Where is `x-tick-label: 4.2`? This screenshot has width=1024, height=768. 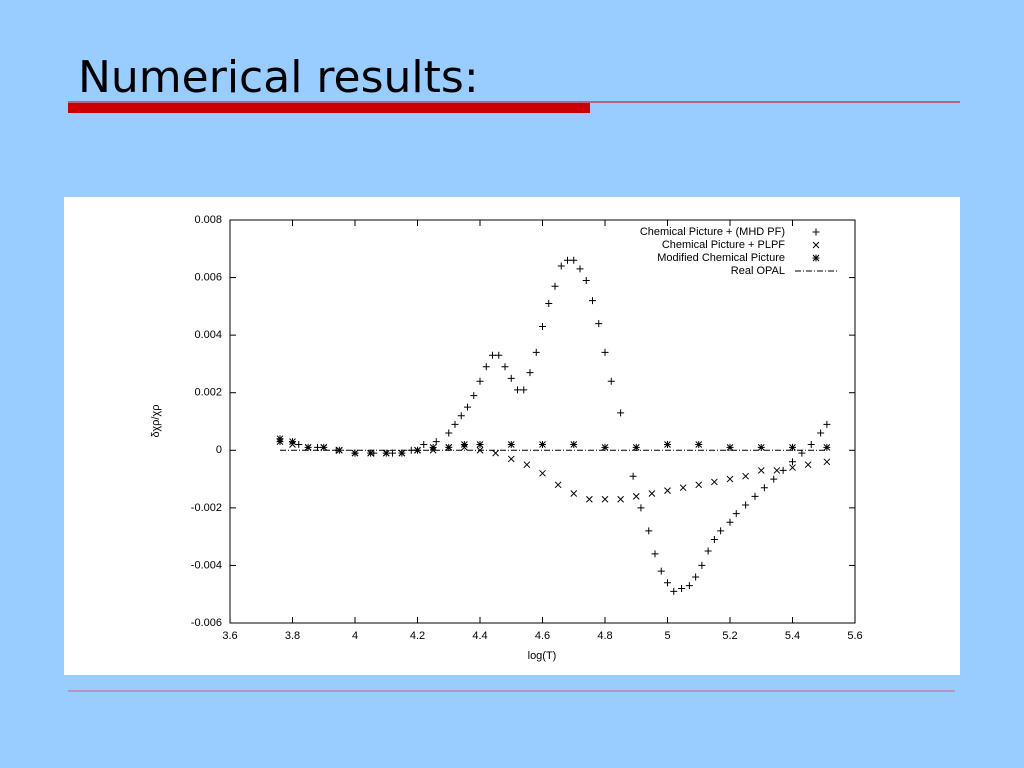
x-tick-label: 4.2 is located at coordinates (417, 636).